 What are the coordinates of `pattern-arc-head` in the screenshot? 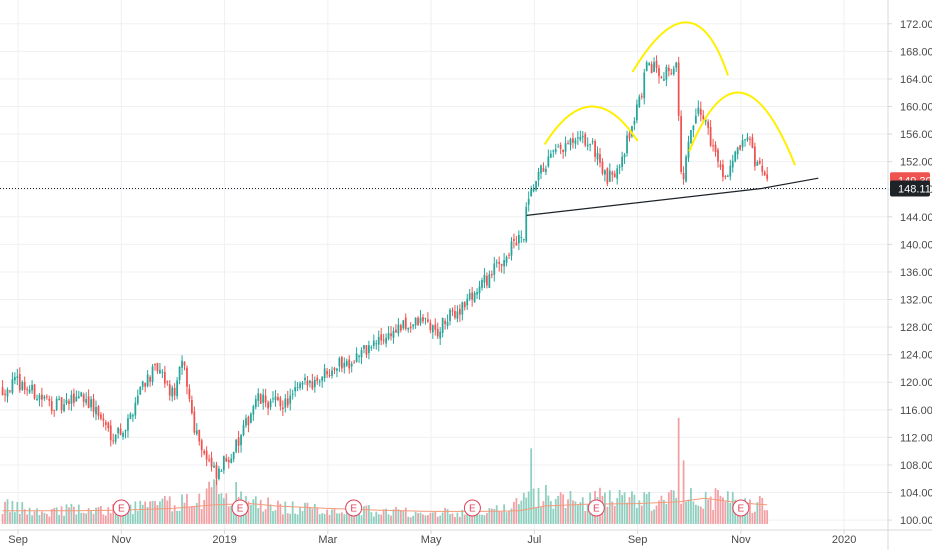 It's located at (680, 48).